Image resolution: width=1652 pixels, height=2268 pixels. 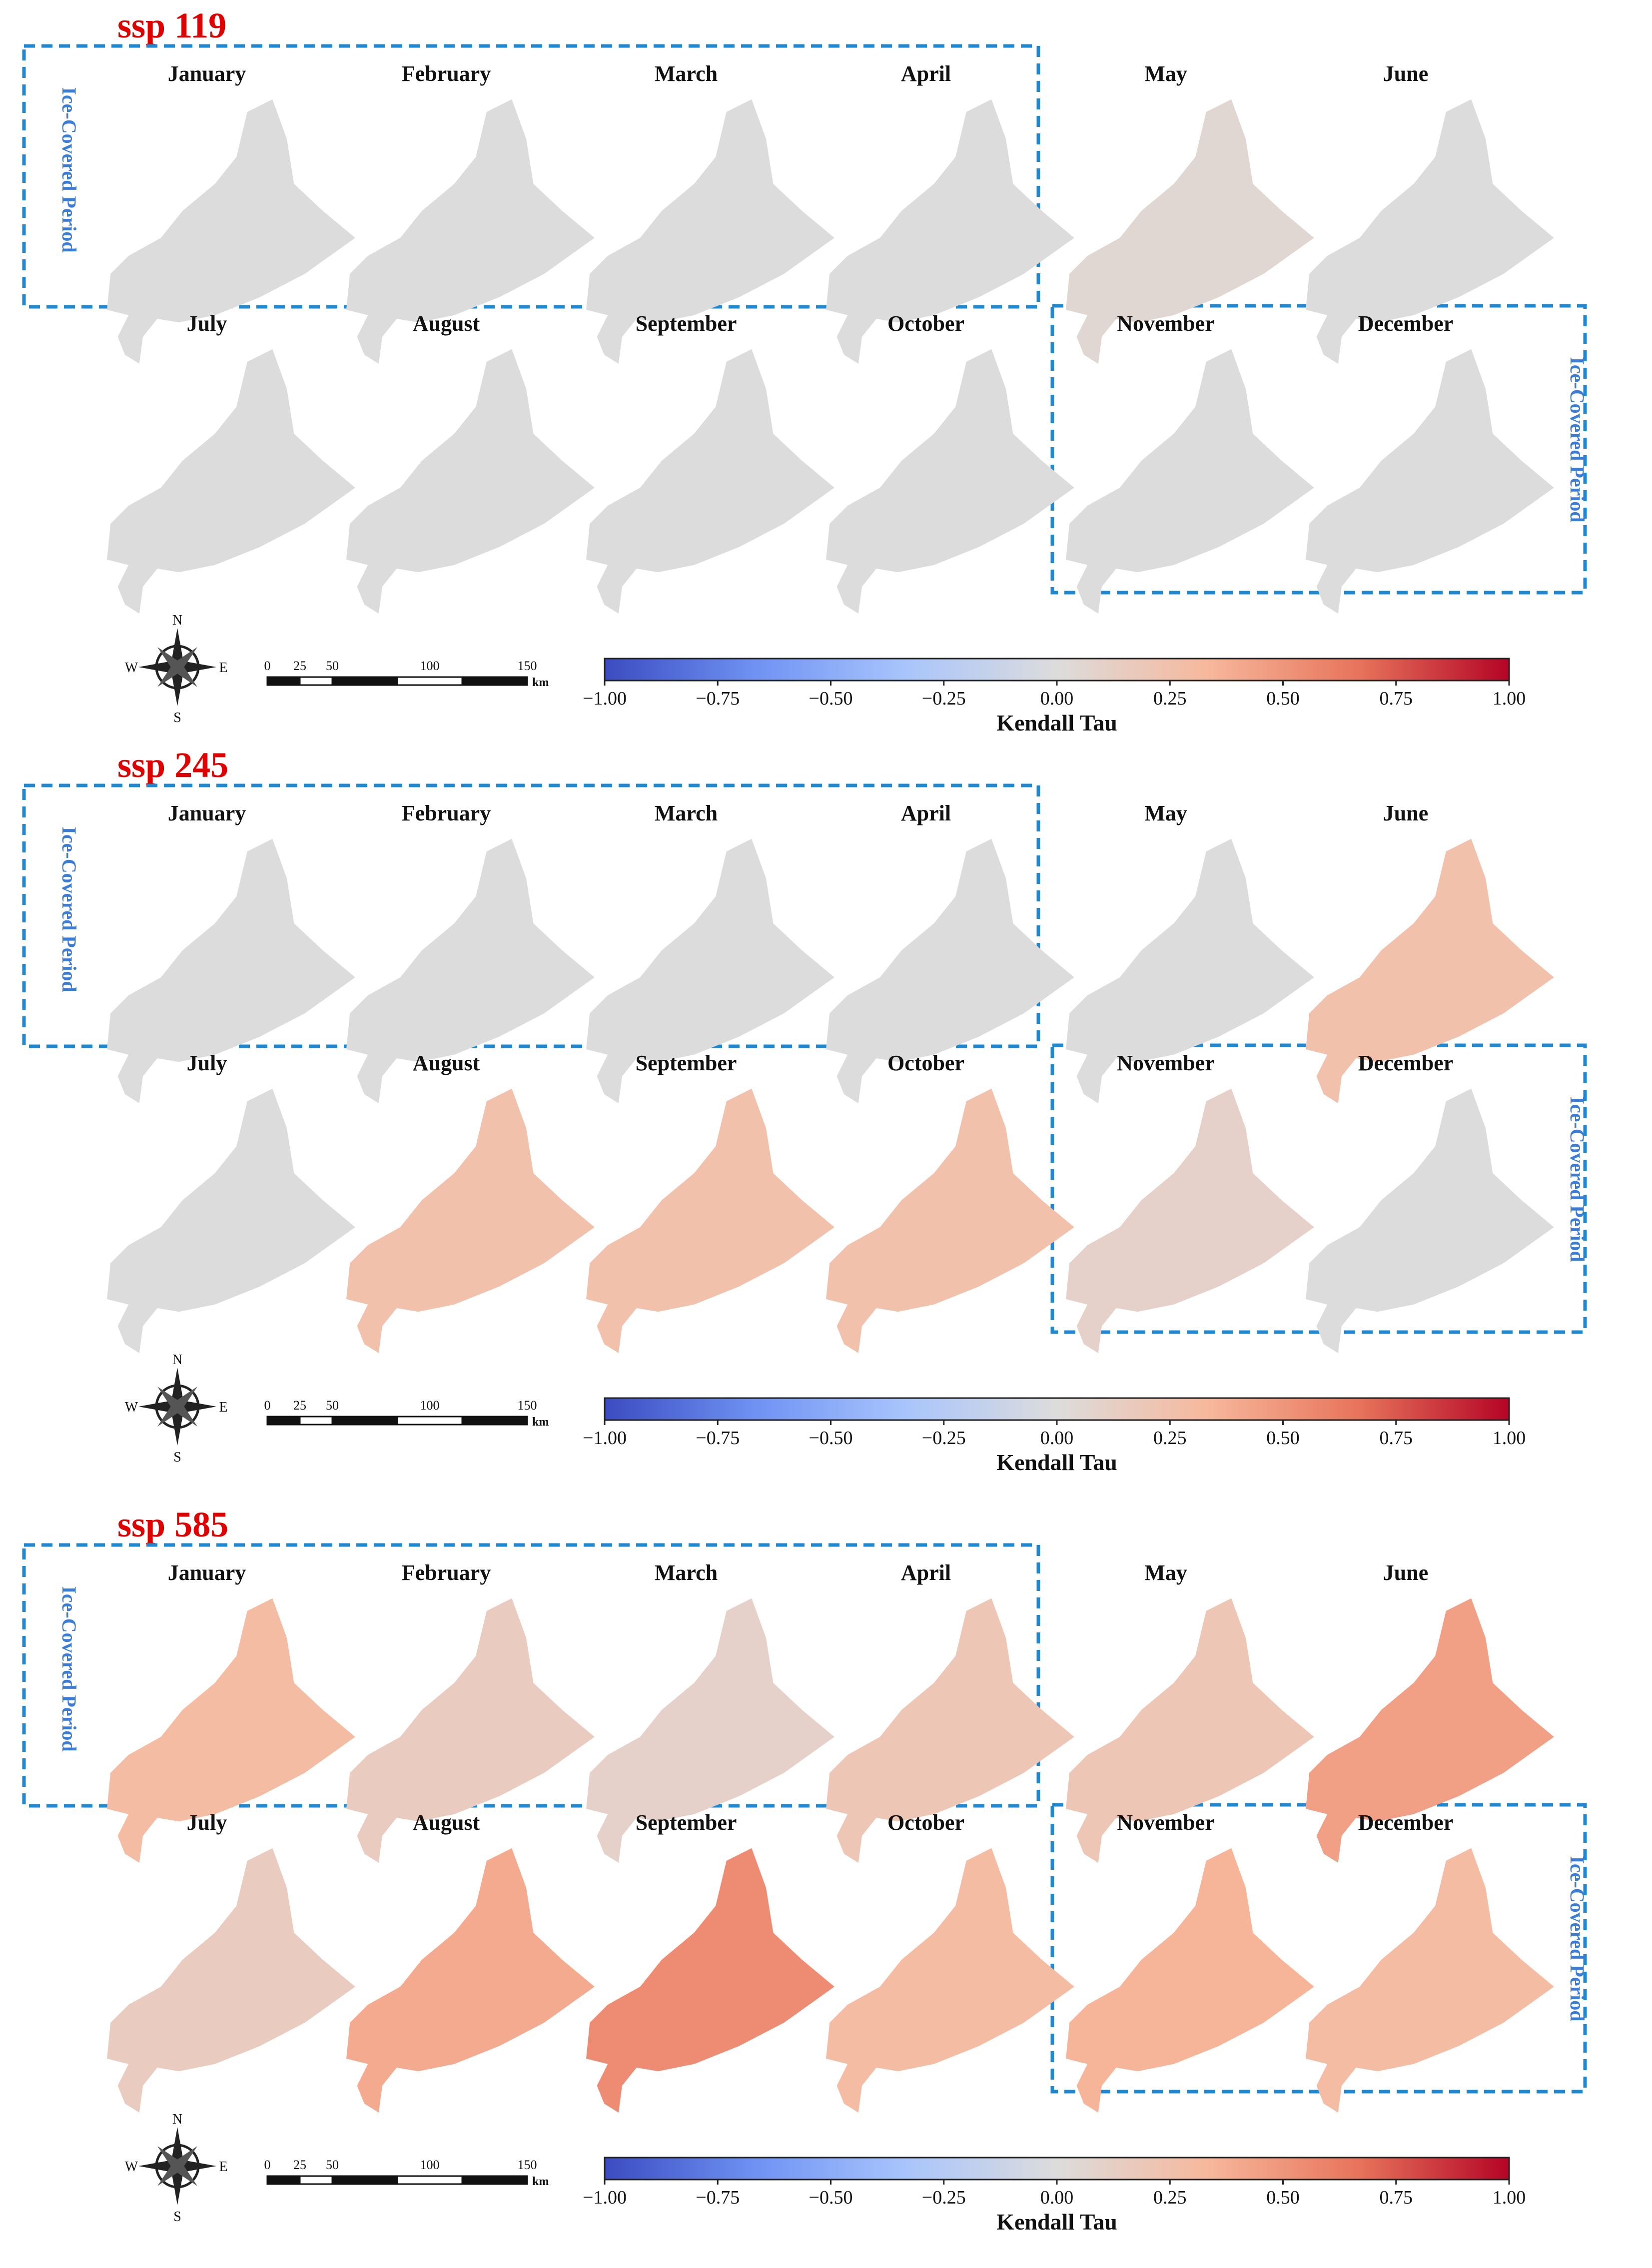 What do you see at coordinates (207, 1822) in the screenshot?
I see `month-label: July` at bounding box center [207, 1822].